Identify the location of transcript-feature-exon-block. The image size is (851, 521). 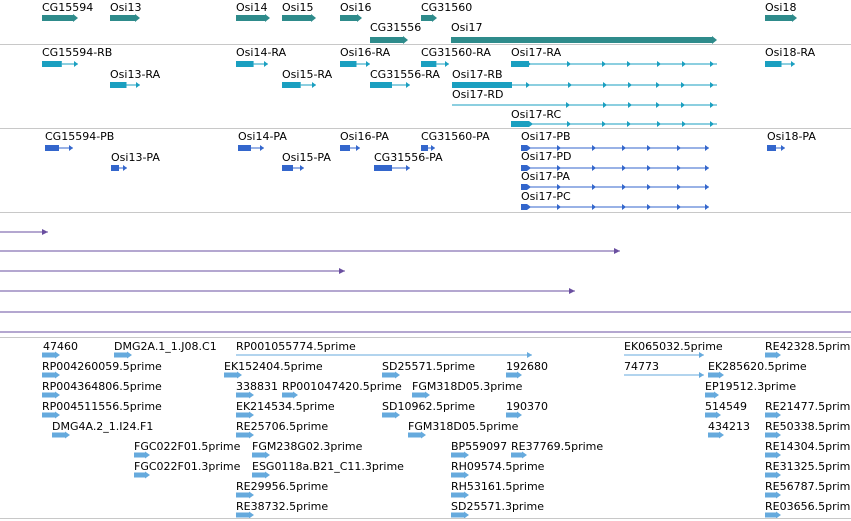
(520, 124).